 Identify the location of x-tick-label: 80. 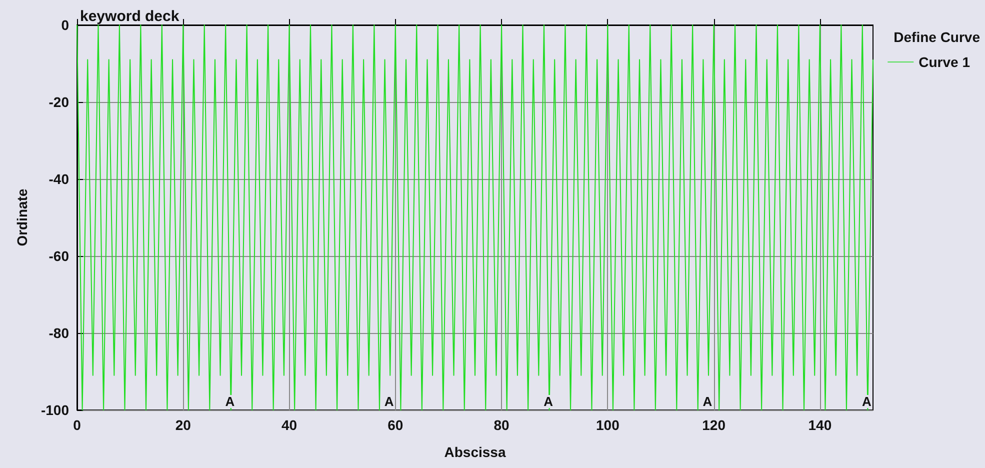
(502, 425).